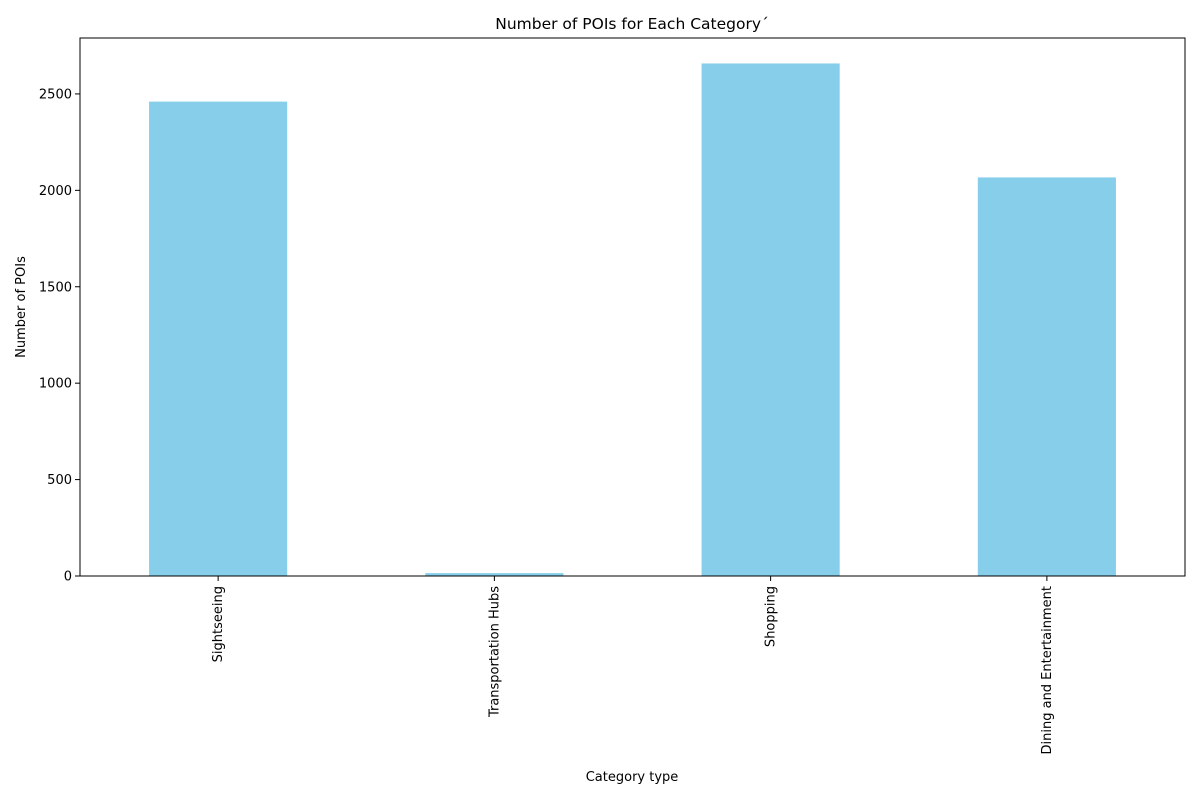 Image resolution: width=1200 pixels, height=800 pixels. I want to click on y-tick-label: 2000, so click(55, 191).